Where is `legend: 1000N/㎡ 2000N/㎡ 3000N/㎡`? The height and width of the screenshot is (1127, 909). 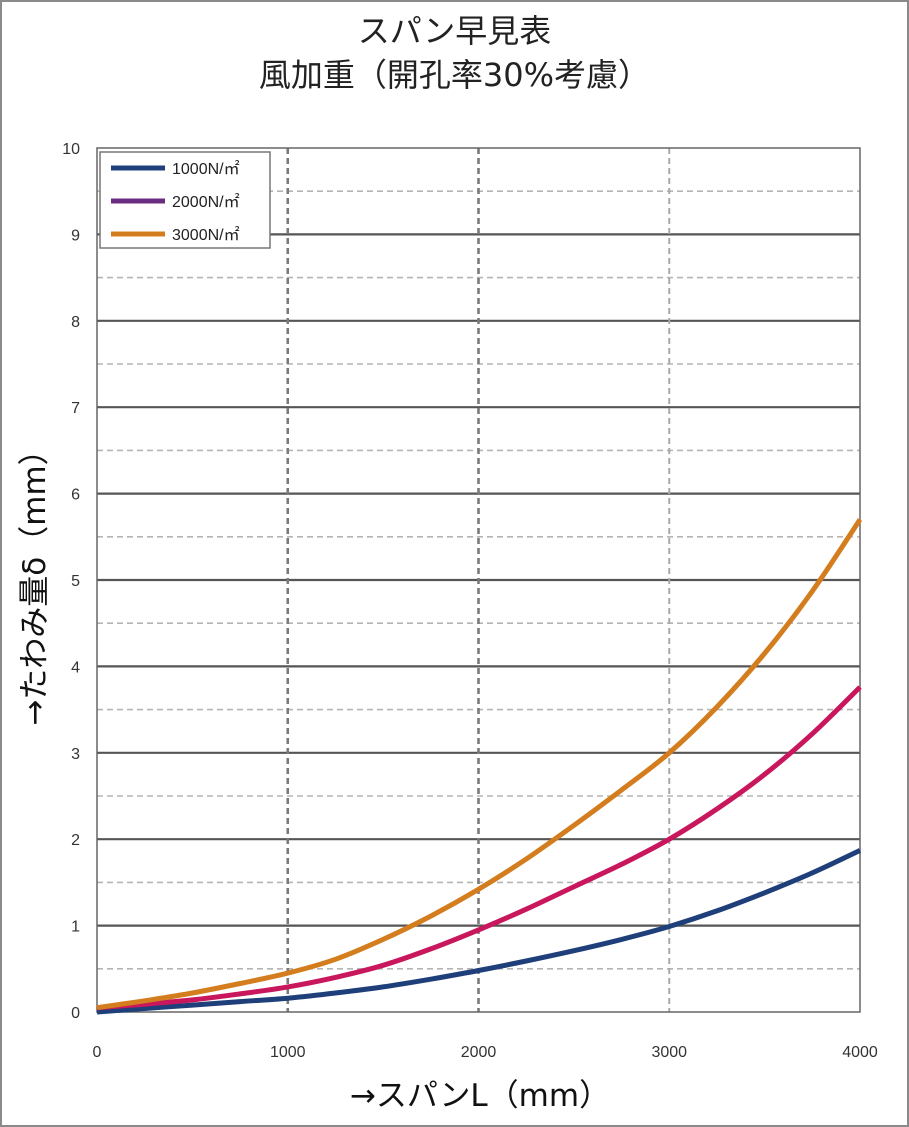
legend: 1000N/㎡ 2000N/㎡ 3000N/㎡ is located at coordinates (185, 200).